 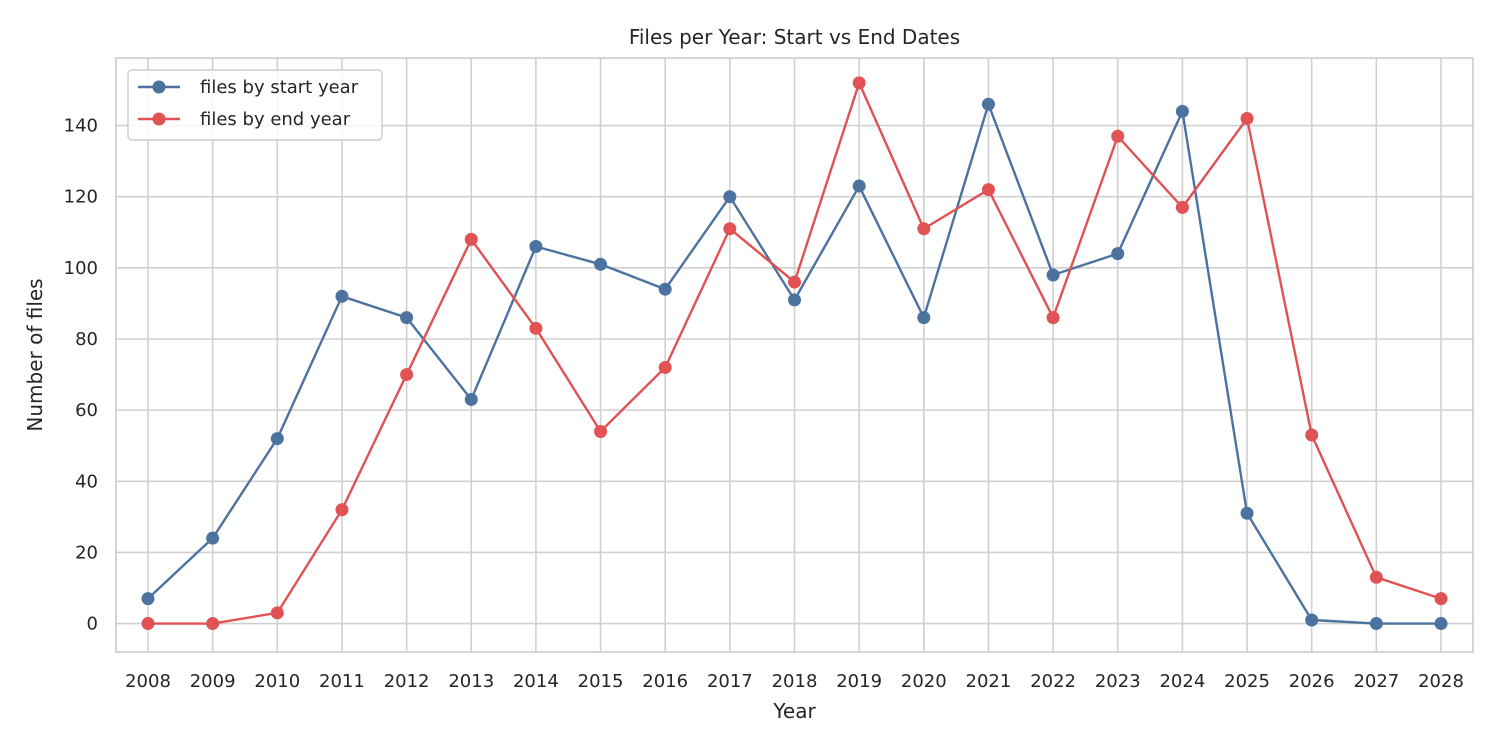 I want to click on legend-box, so click(x=255, y=105).